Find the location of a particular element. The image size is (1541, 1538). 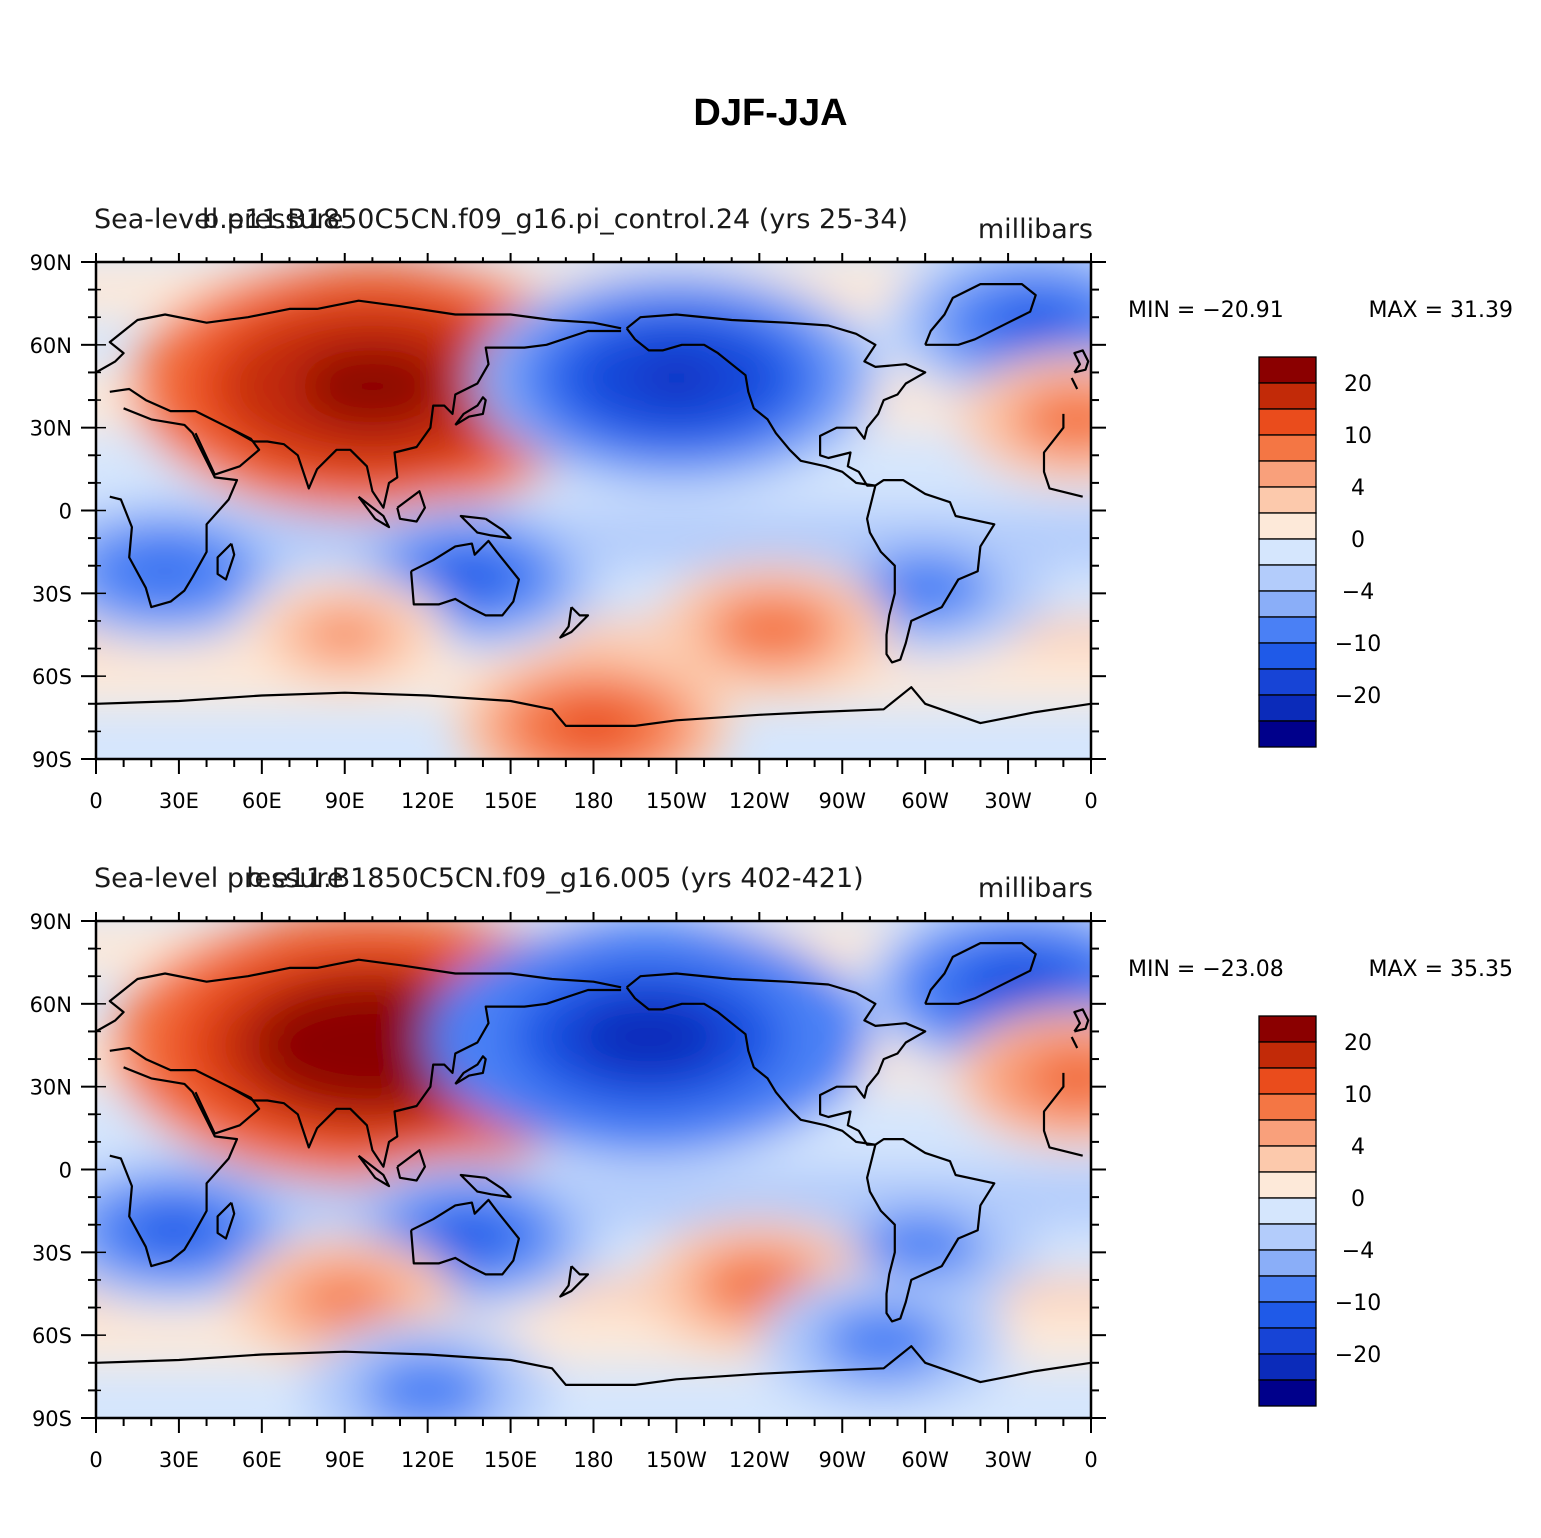

field-antarctic-coast-low is located at coordinates (427, 1390).